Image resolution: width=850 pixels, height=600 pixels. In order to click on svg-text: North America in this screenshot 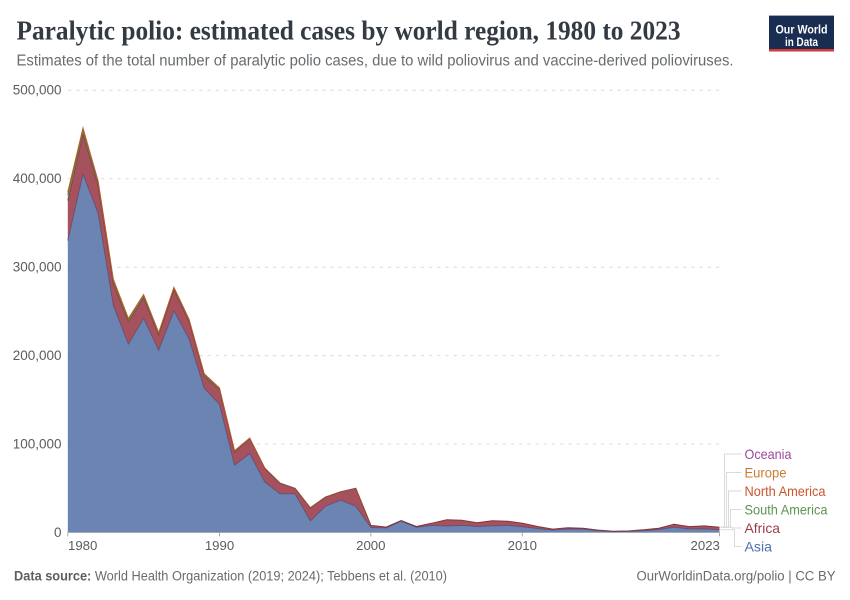, I will do `click(785, 491)`.